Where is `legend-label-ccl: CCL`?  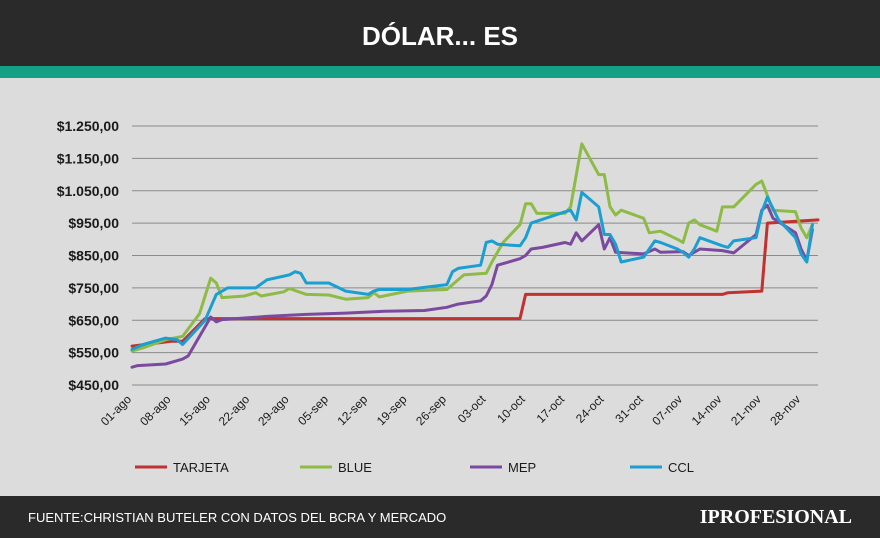 legend-label-ccl: CCL is located at coordinates (681, 467).